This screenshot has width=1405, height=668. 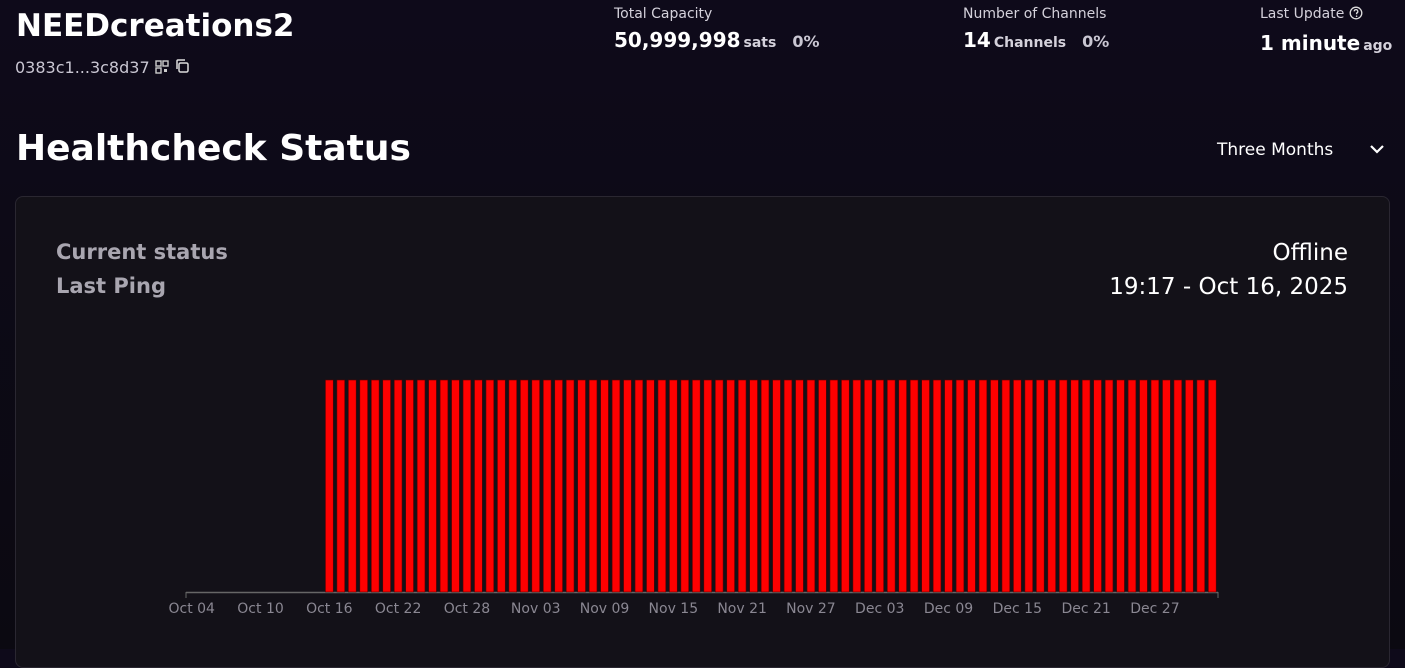 What do you see at coordinates (605, 609) in the screenshot?
I see `x-tick-label: Nov 09` at bounding box center [605, 609].